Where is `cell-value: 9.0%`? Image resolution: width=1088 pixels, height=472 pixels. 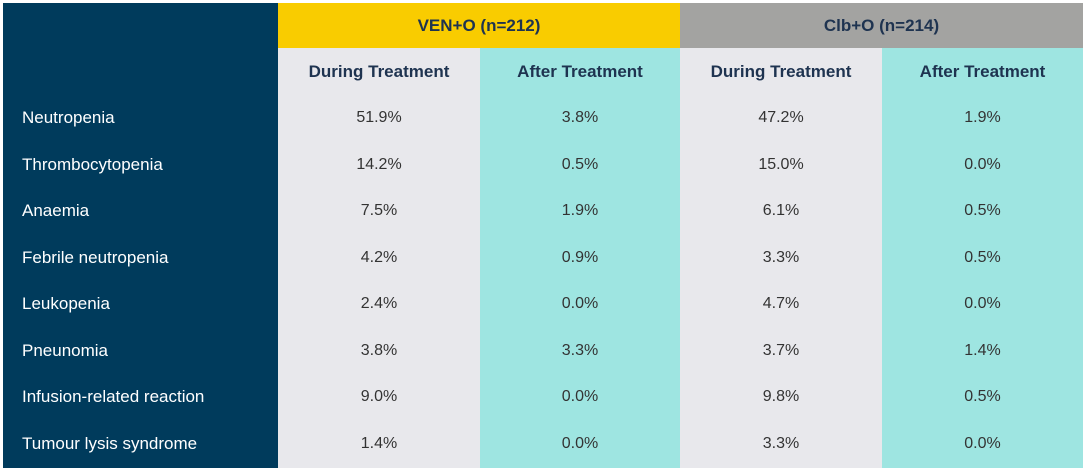 cell-value: 9.0% is located at coordinates (379, 397).